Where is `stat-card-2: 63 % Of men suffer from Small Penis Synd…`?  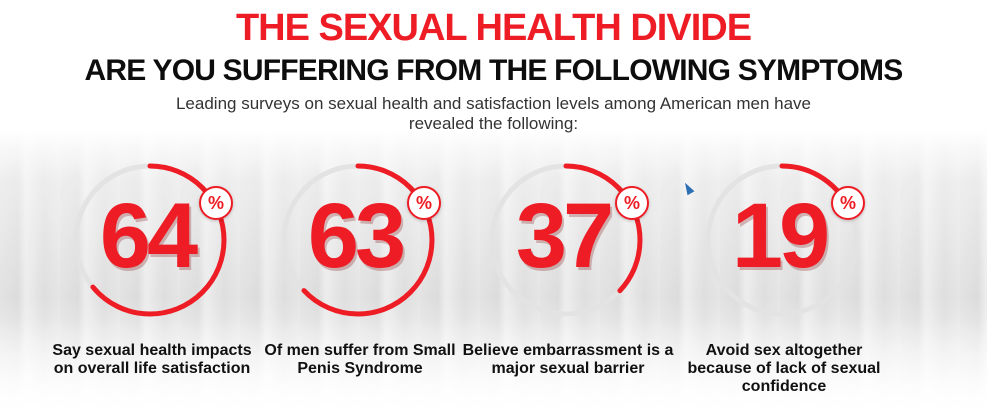 stat-card-2: 63 % Of men suffer from Small Penis Synd… is located at coordinates (360, 280).